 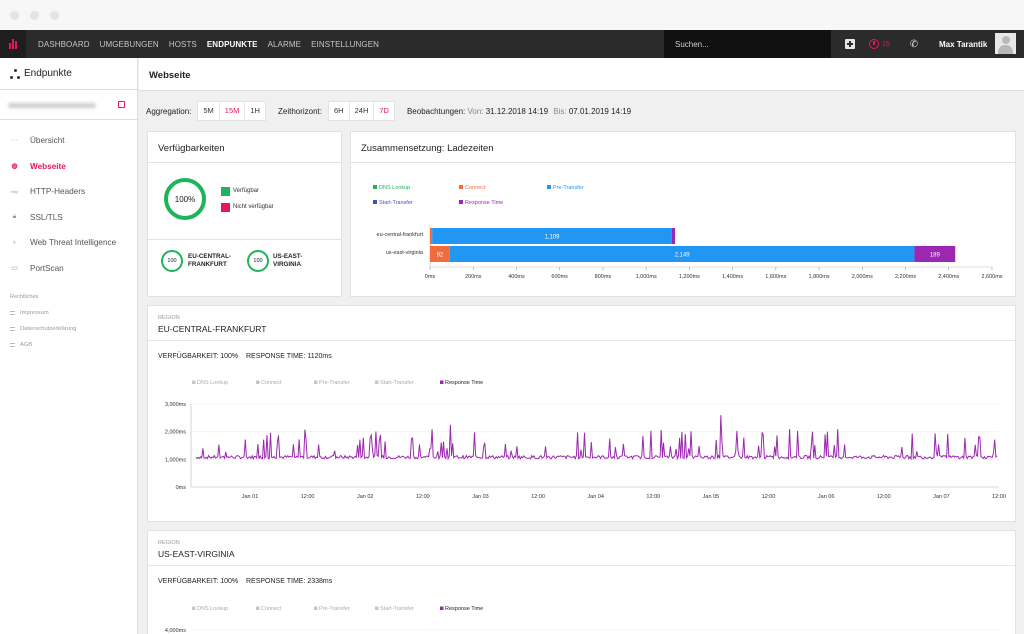 I want to click on bulb-icon: ♁, so click(x=14, y=243).